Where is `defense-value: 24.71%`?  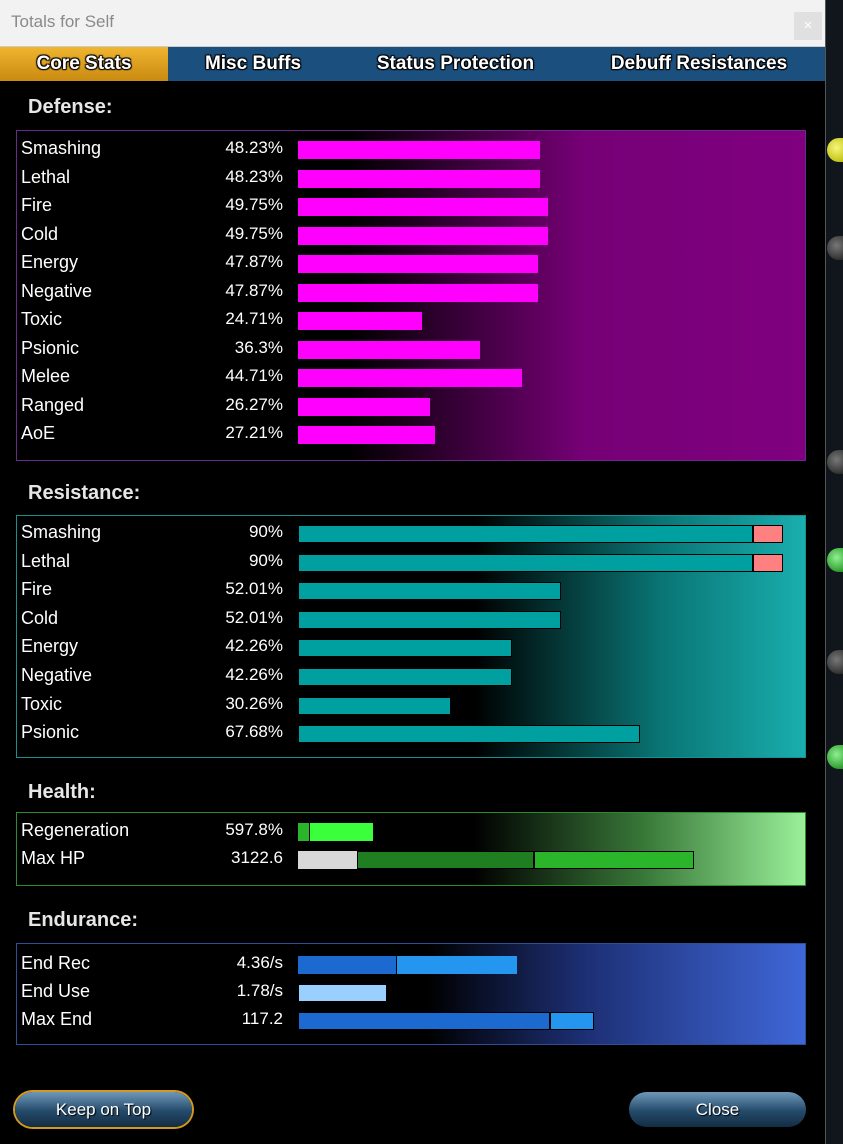
defense-value: 24.71% is located at coordinates (254, 318).